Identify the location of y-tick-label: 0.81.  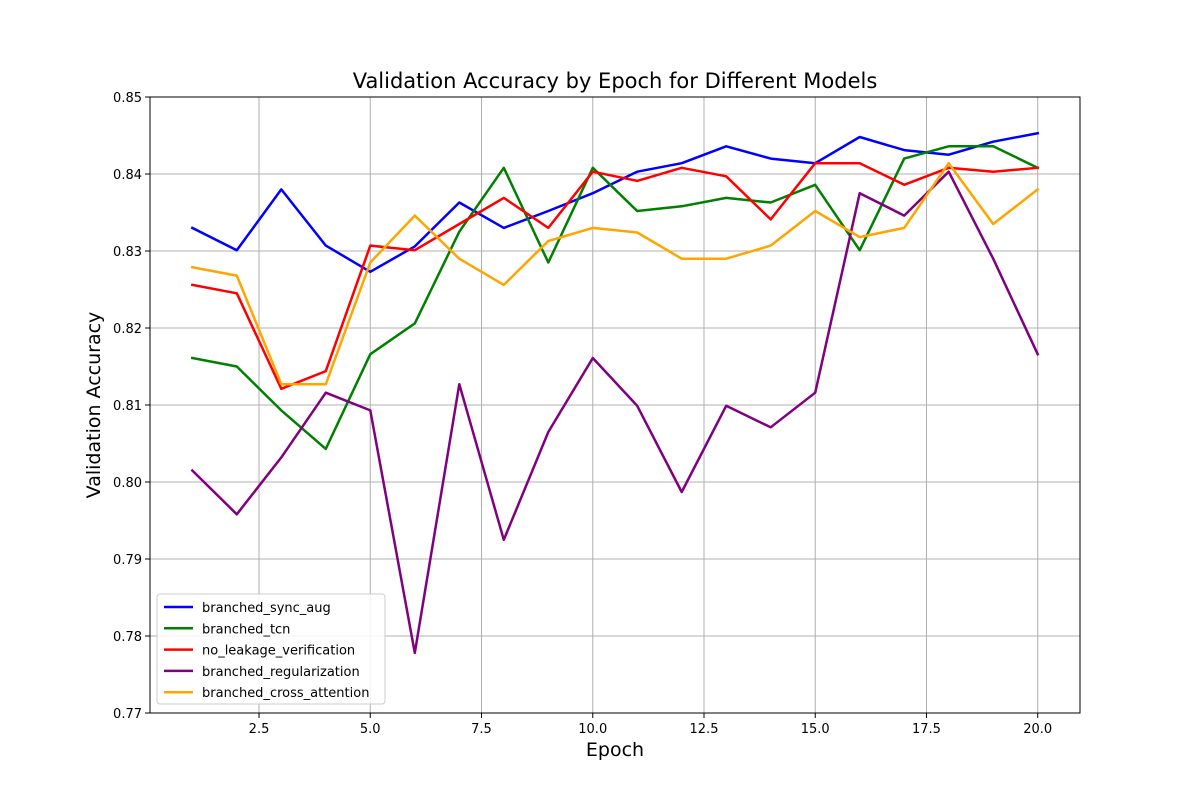
(127, 406).